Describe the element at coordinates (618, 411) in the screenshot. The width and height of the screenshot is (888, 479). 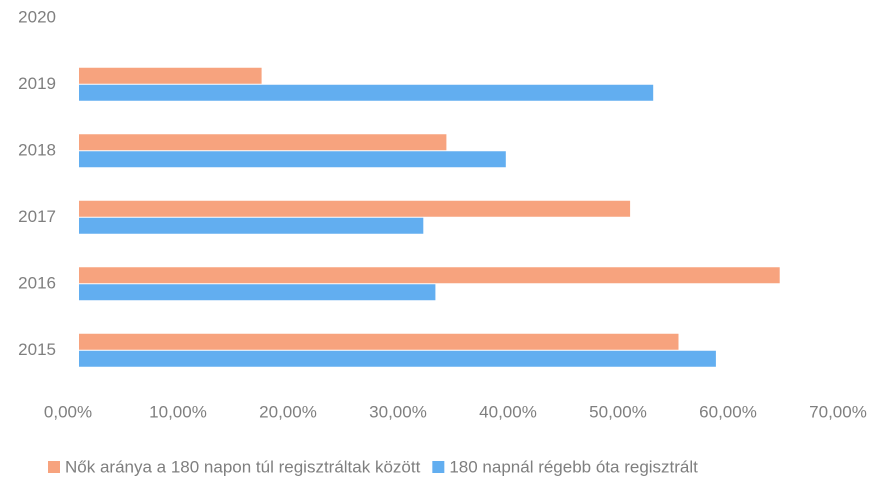
I see `x-tick-label: 50,00%` at that location.